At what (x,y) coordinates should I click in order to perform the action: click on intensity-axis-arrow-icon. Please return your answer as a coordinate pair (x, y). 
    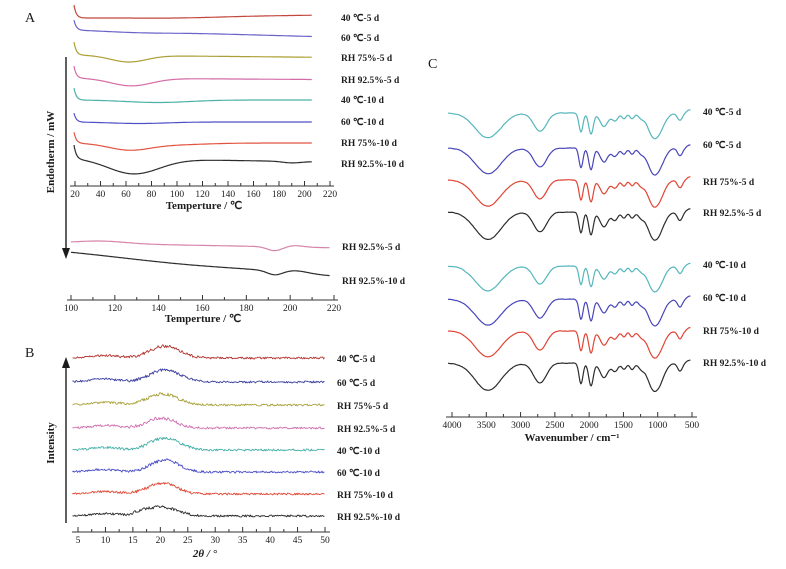
    Looking at the image, I should click on (66, 440).